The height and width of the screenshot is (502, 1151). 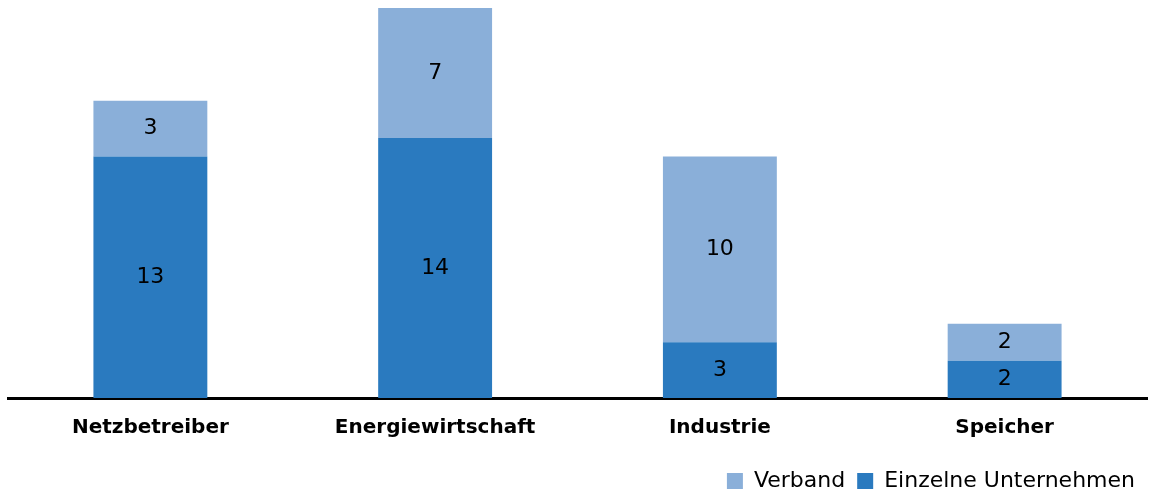 What do you see at coordinates (435, 426) in the screenshot?
I see `x-tick-label: Energiewirtschaft` at bounding box center [435, 426].